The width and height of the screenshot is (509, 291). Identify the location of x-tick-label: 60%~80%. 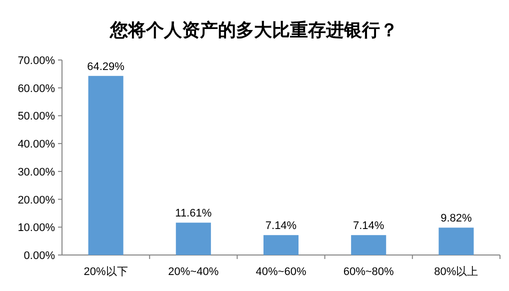
(368, 272).